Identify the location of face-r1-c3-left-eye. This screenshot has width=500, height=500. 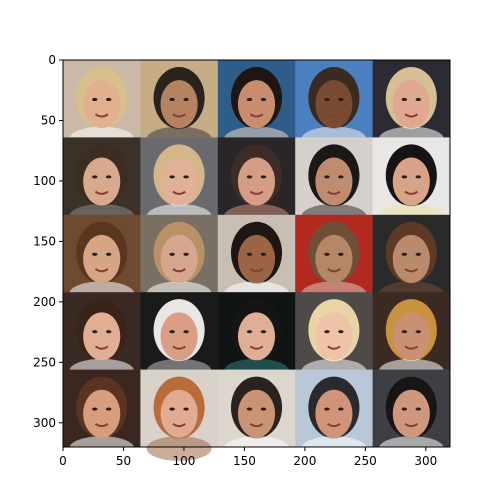
(249, 99).